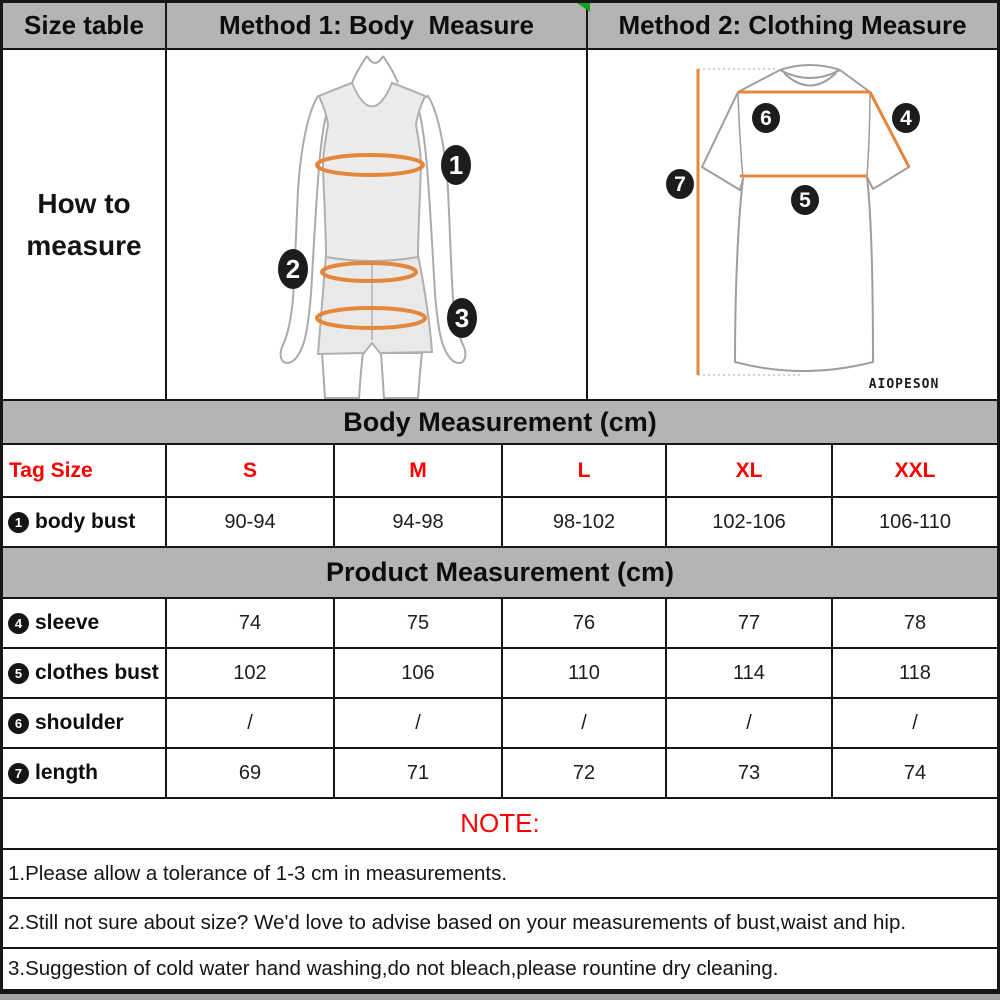 The image size is (1000, 1000). What do you see at coordinates (97, 672) in the screenshot?
I see `row-label-text: clothes bust` at bounding box center [97, 672].